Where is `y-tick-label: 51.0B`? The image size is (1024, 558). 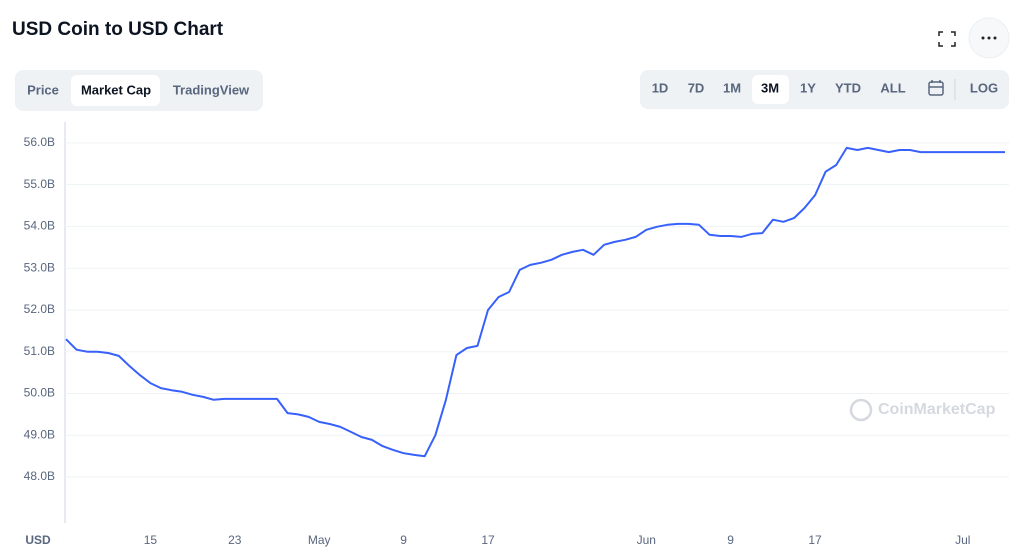
y-tick-label: 51.0B is located at coordinates (39, 351).